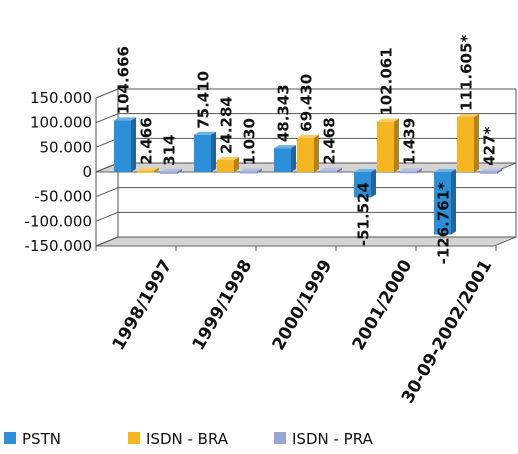 The image size is (518, 454). I want to click on data-label: 2.466, so click(147, 140).